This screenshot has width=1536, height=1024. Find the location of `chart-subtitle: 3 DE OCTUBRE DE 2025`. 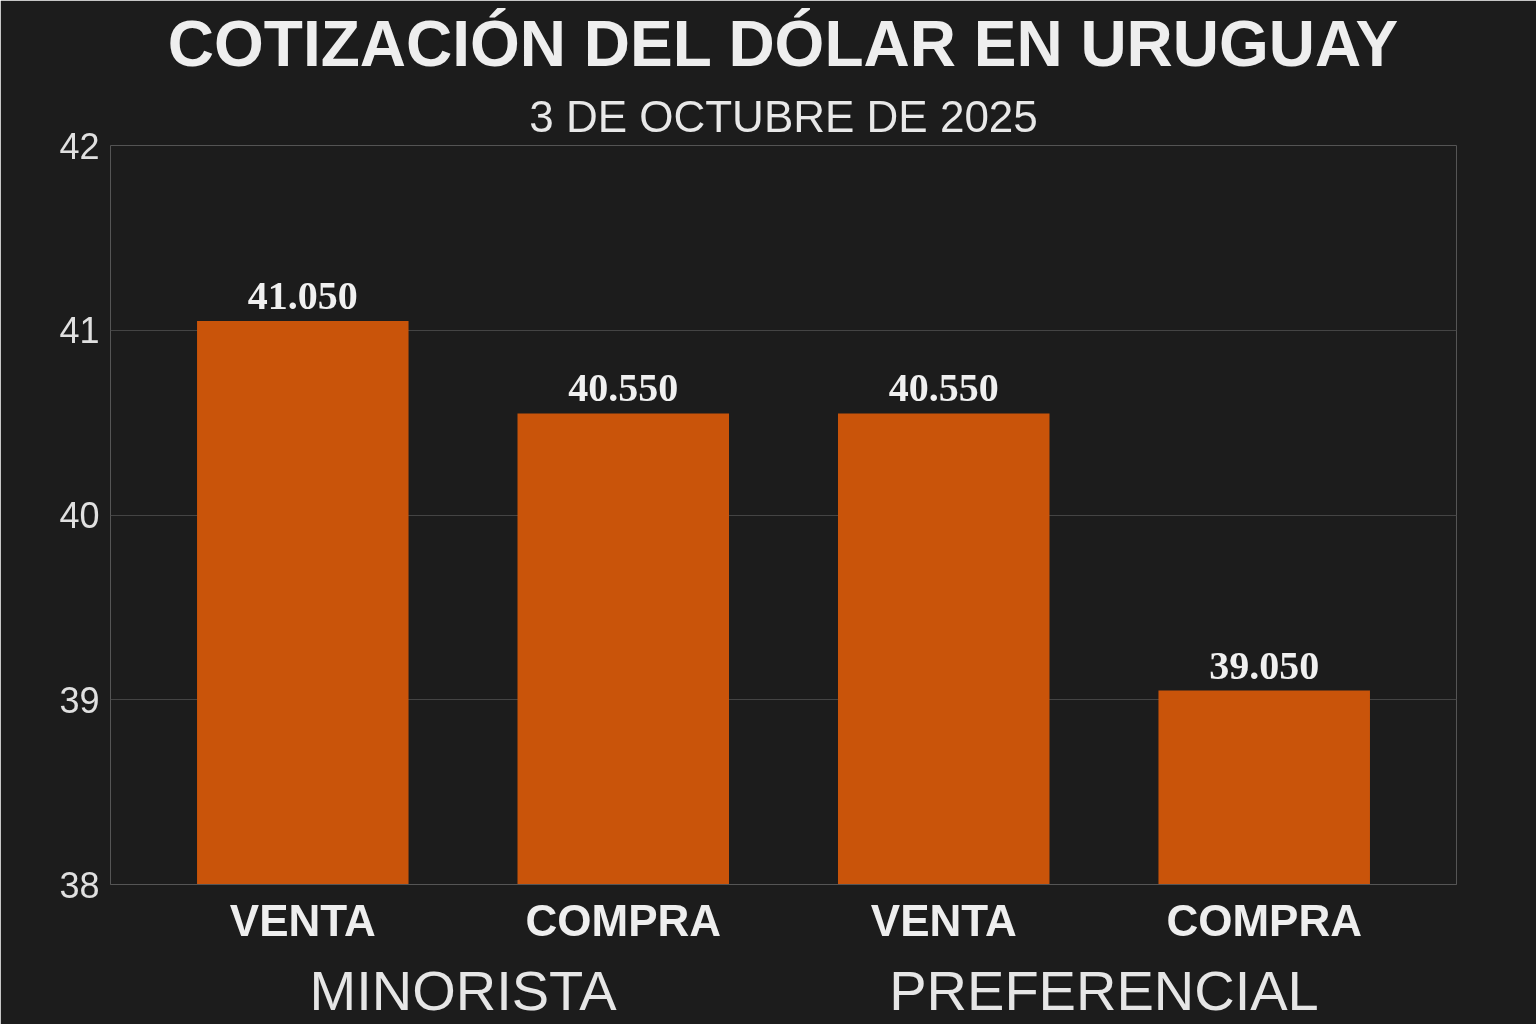

chart-subtitle: 3 DE OCTUBRE DE 2025 is located at coordinates (783, 116).